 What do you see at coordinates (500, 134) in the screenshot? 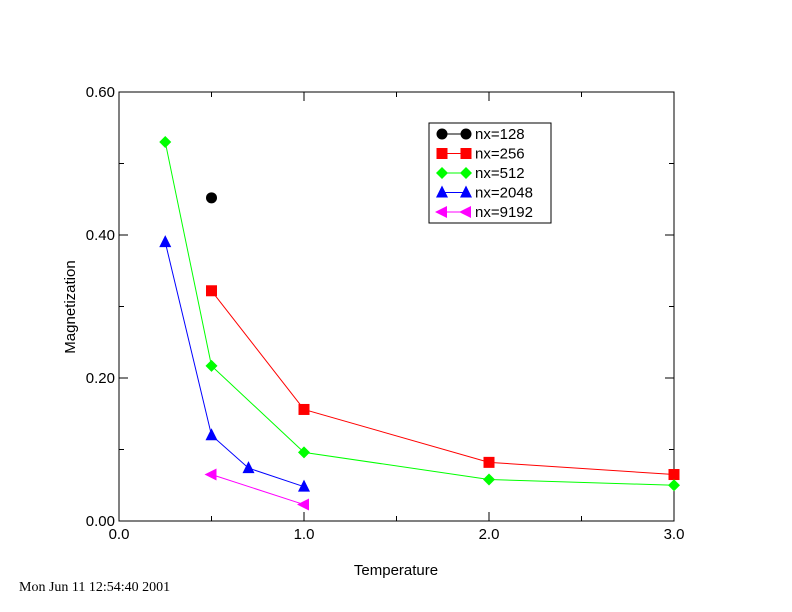
I see `legend-label: nx=128` at bounding box center [500, 134].